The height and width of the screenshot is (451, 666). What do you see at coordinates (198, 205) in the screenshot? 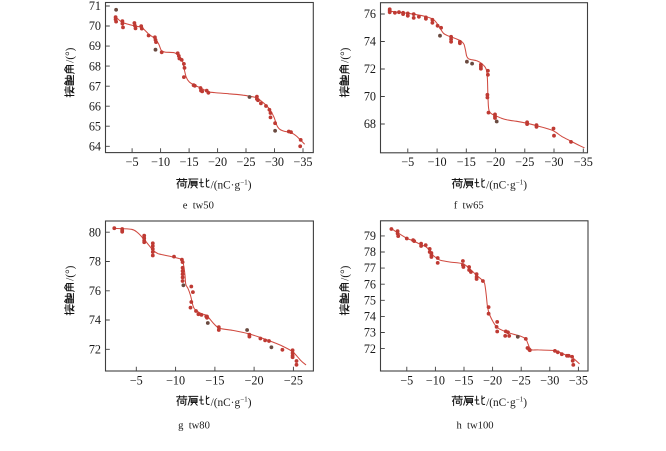
I see `svg-text: e tw50` at bounding box center [198, 205].